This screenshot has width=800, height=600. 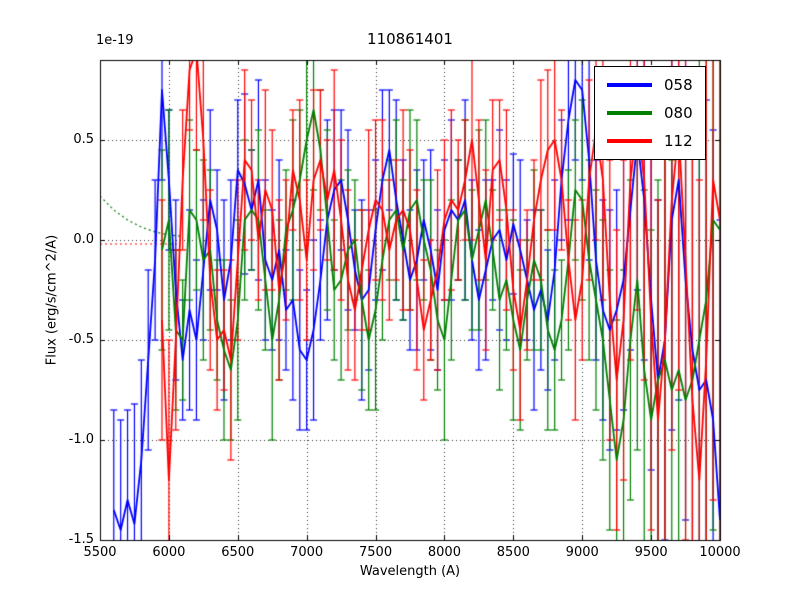 I want to click on x-tick-label: 9000, so click(x=582, y=552).